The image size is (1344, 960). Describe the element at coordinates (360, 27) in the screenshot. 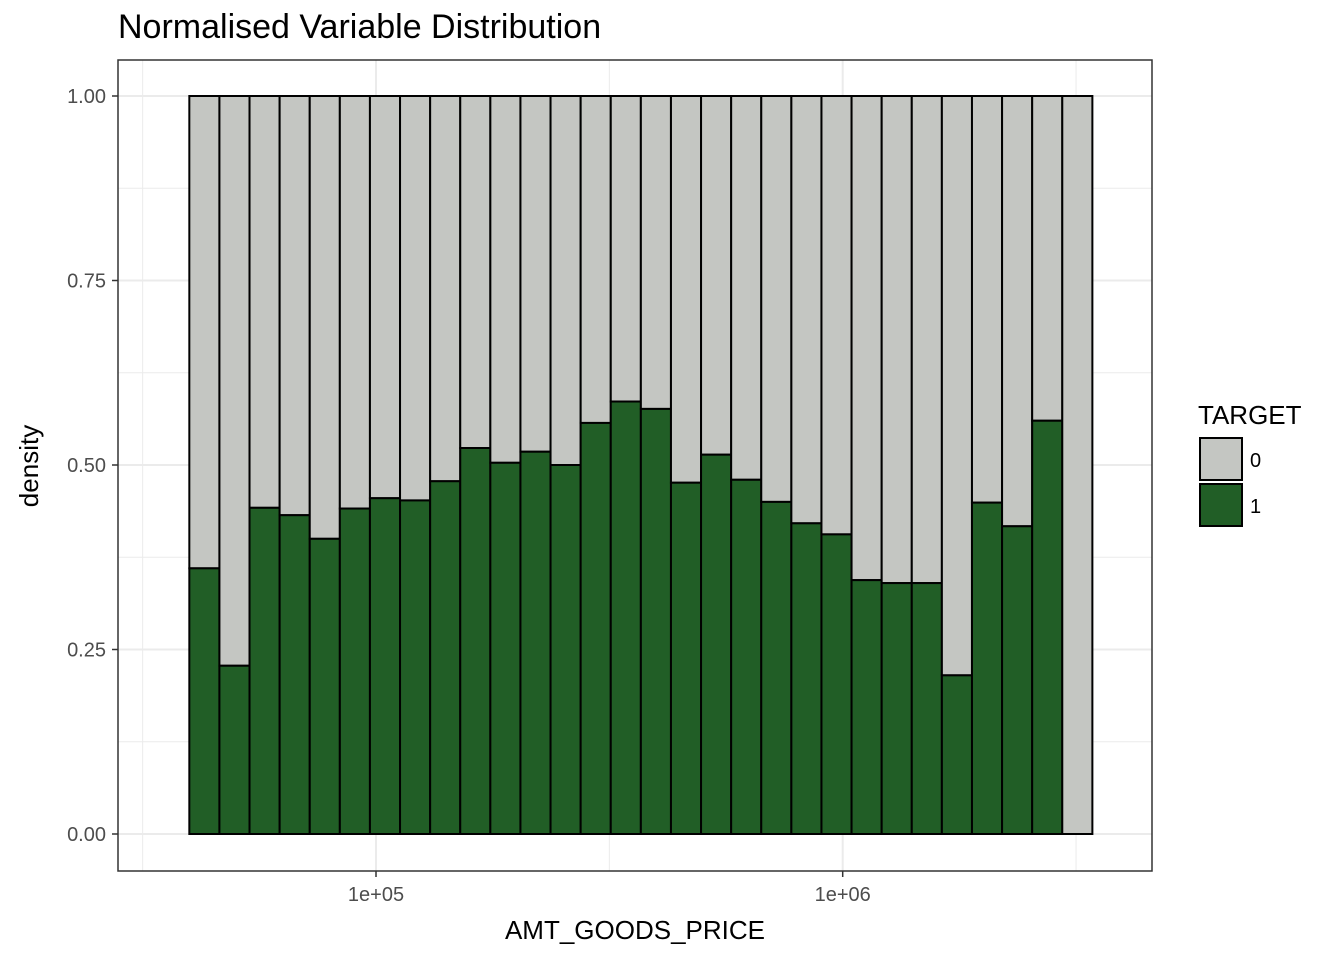

I see `chart-title: Normalised Variable Distribution` at that location.